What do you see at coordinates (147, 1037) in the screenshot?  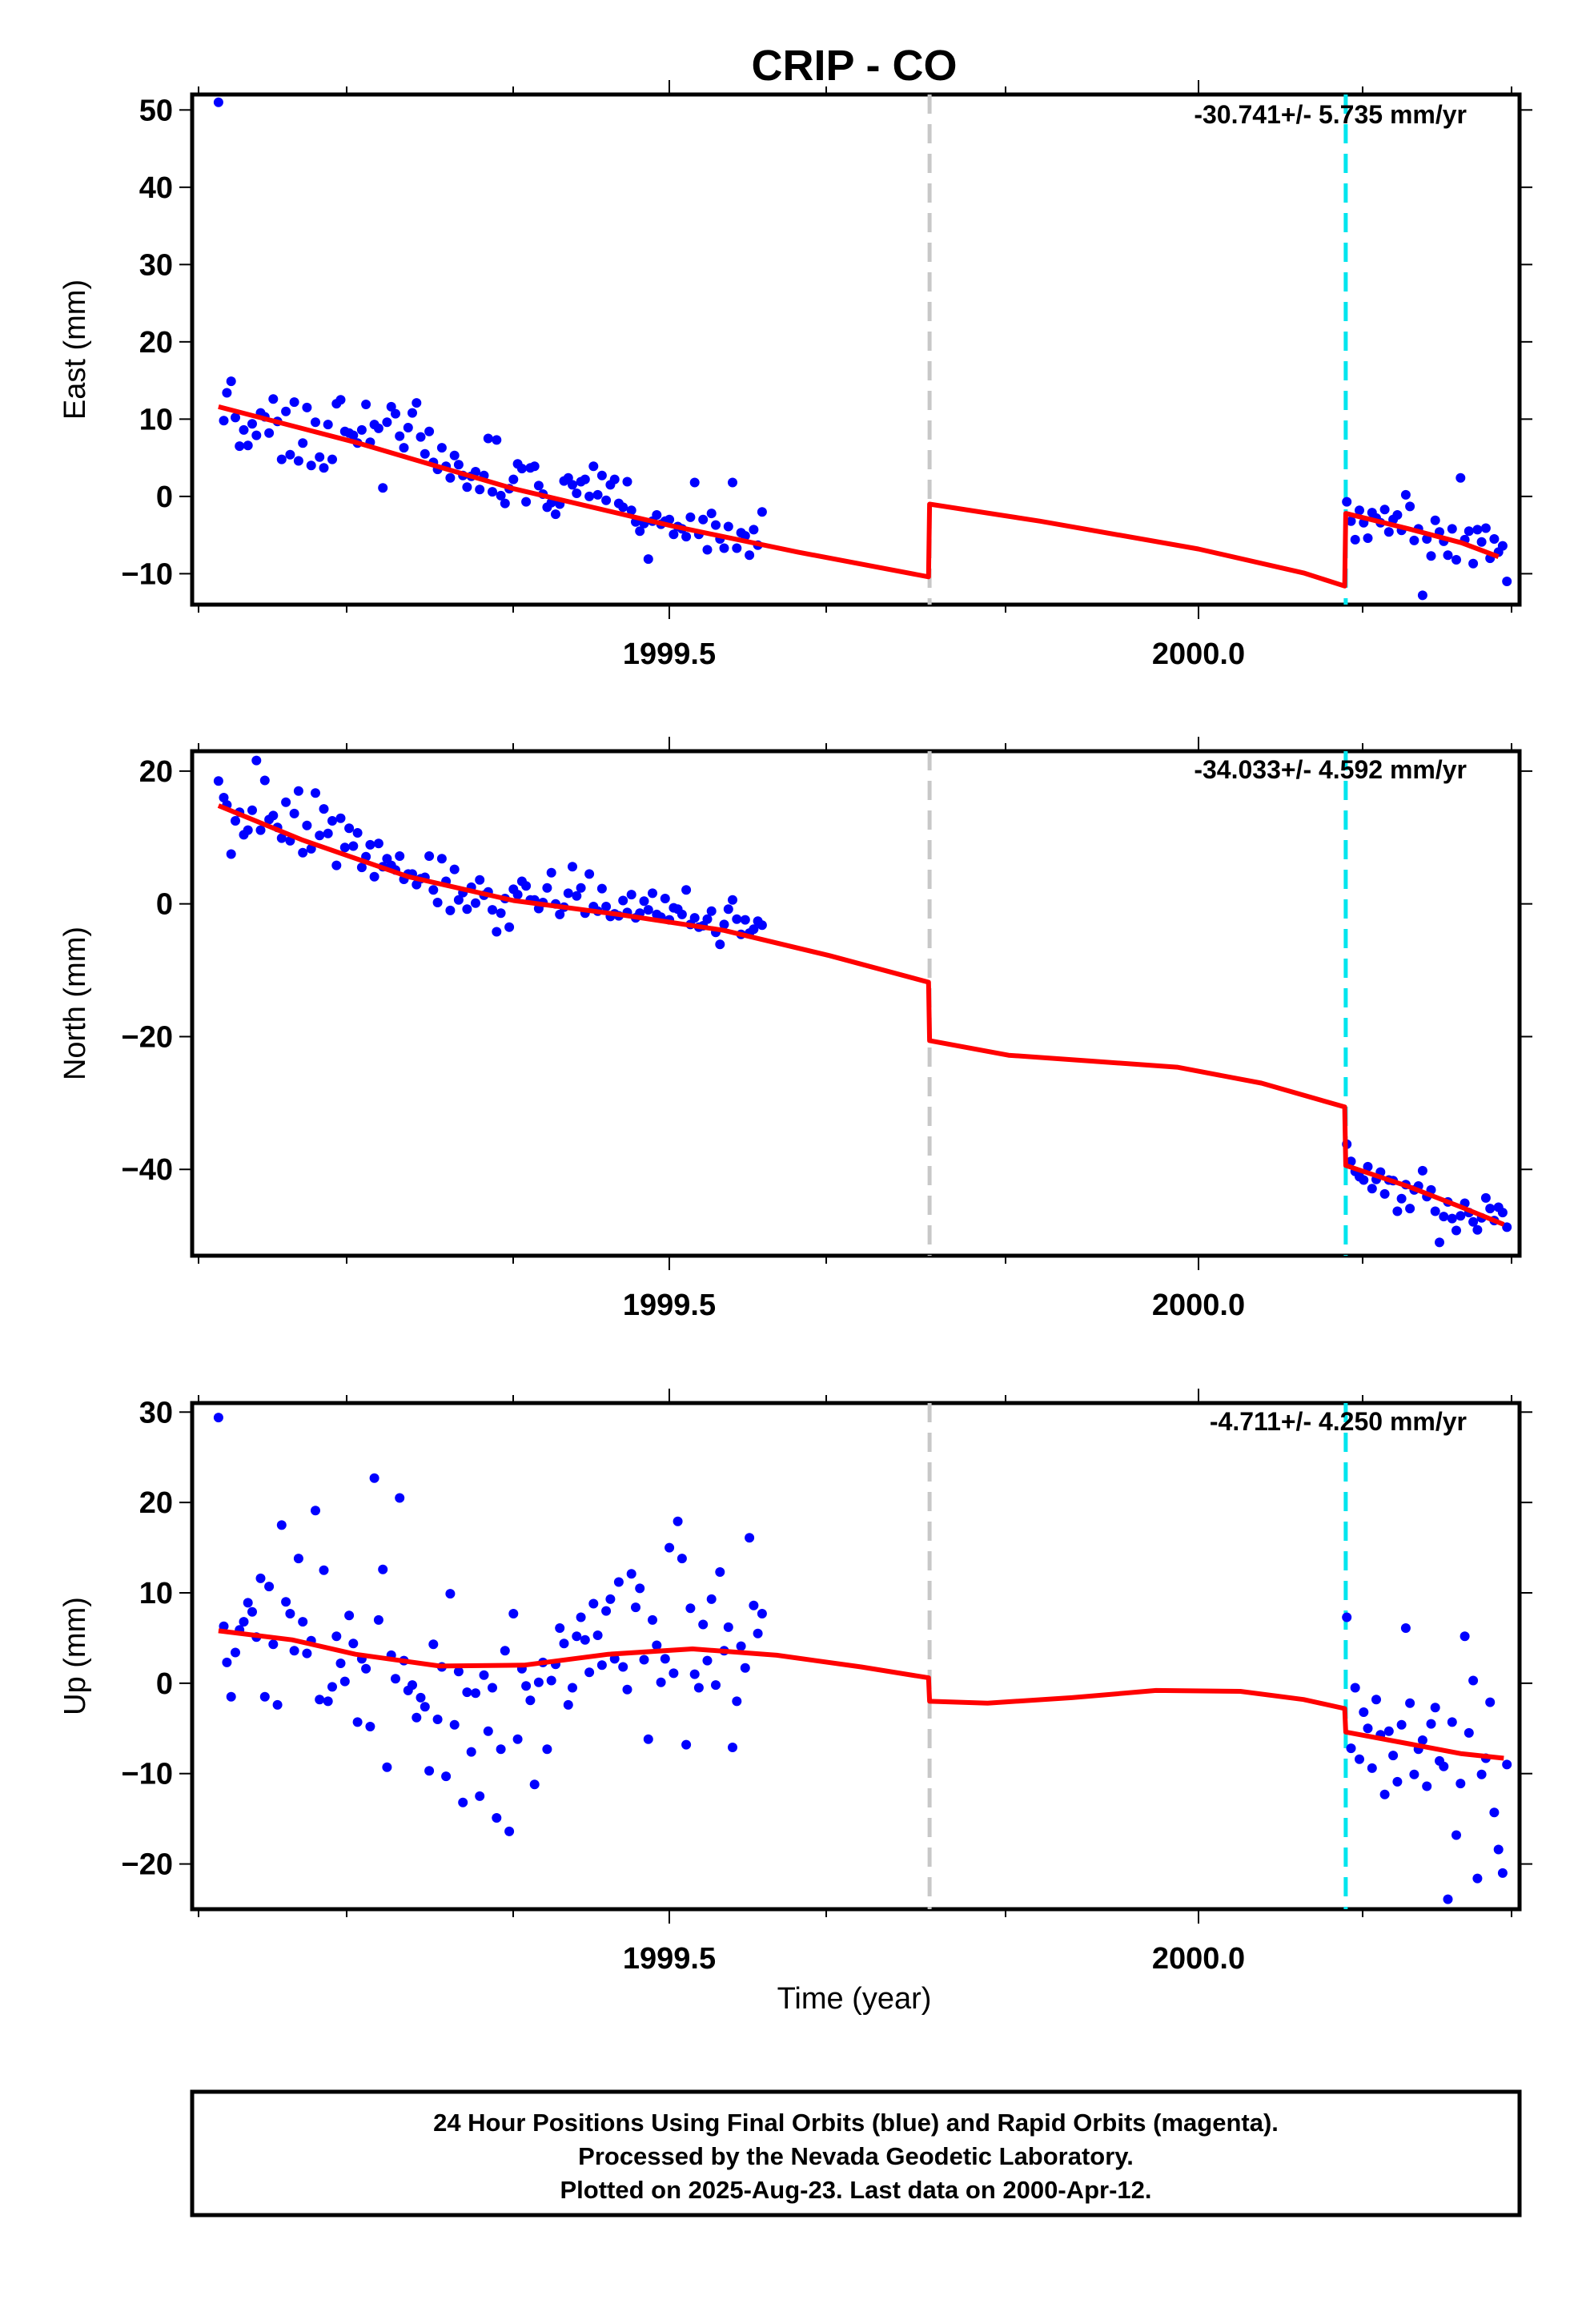 I see `north-y-tick-label--20: −20` at bounding box center [147, 1037].